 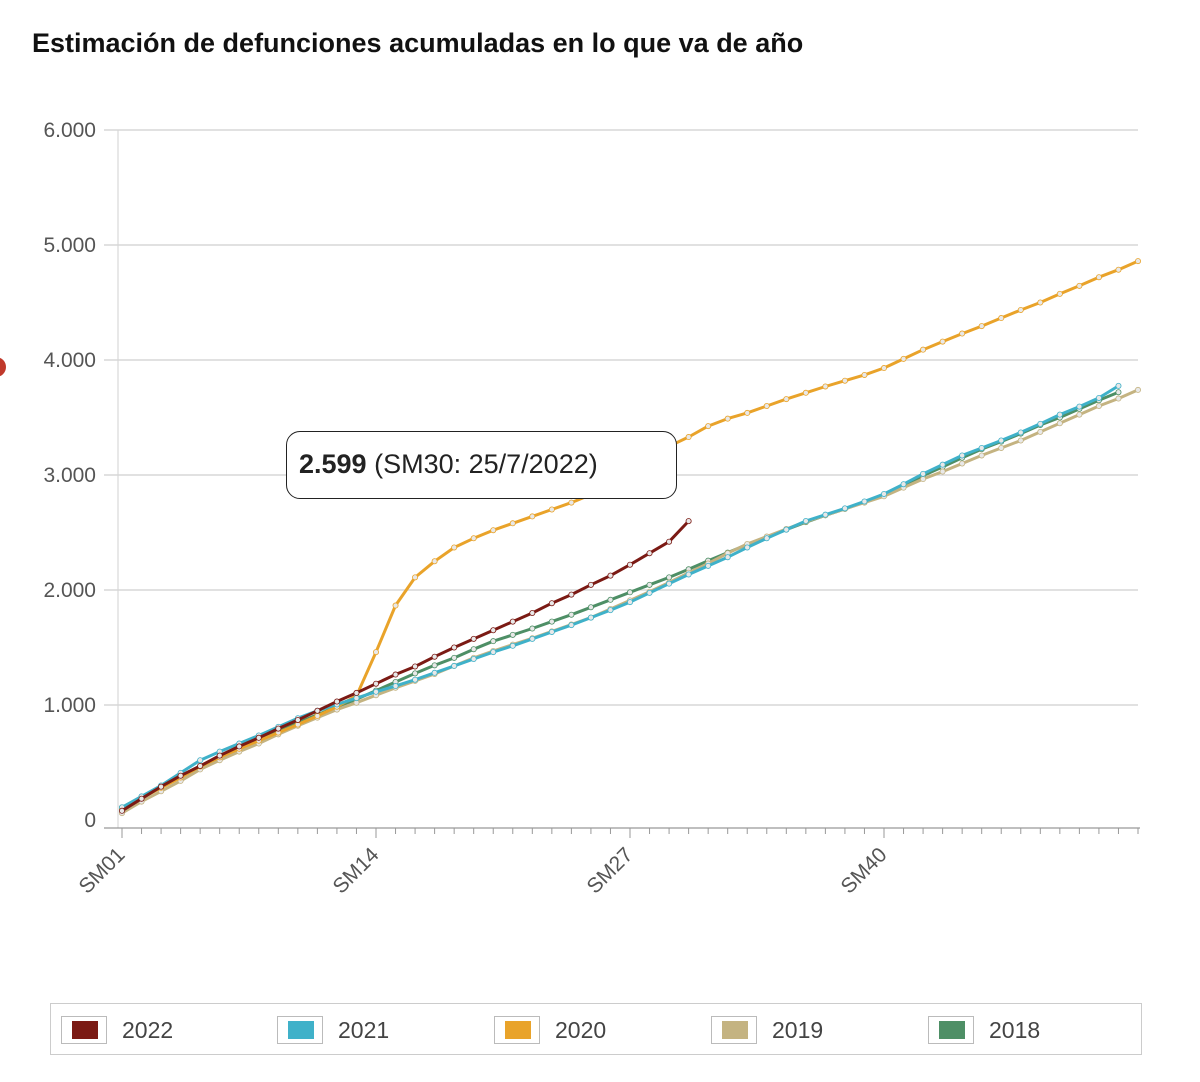 What do you see at coordinates (69, 475) in the screenshot?
I see `y-axis-ticks: 0 1.000 2.000 3.000 4.000 5.000 6.000` at bounding box center [69, 475].